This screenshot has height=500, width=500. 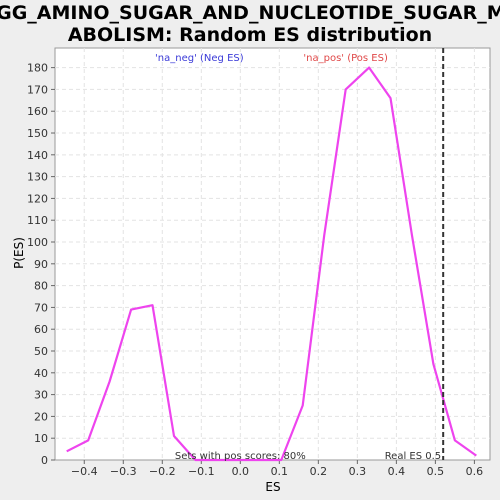 I want to click on y-tick-label: 90, so click(x=41, y=264).